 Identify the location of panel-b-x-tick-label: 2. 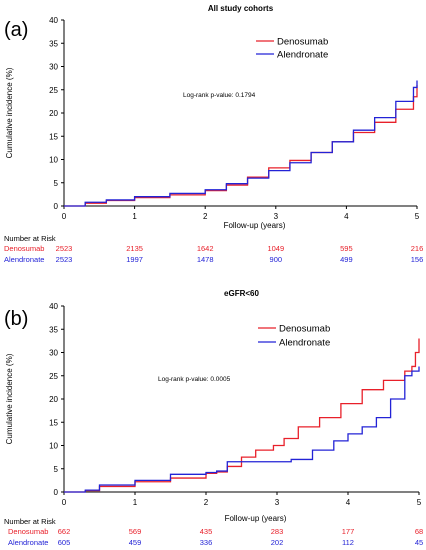
(206, 502).